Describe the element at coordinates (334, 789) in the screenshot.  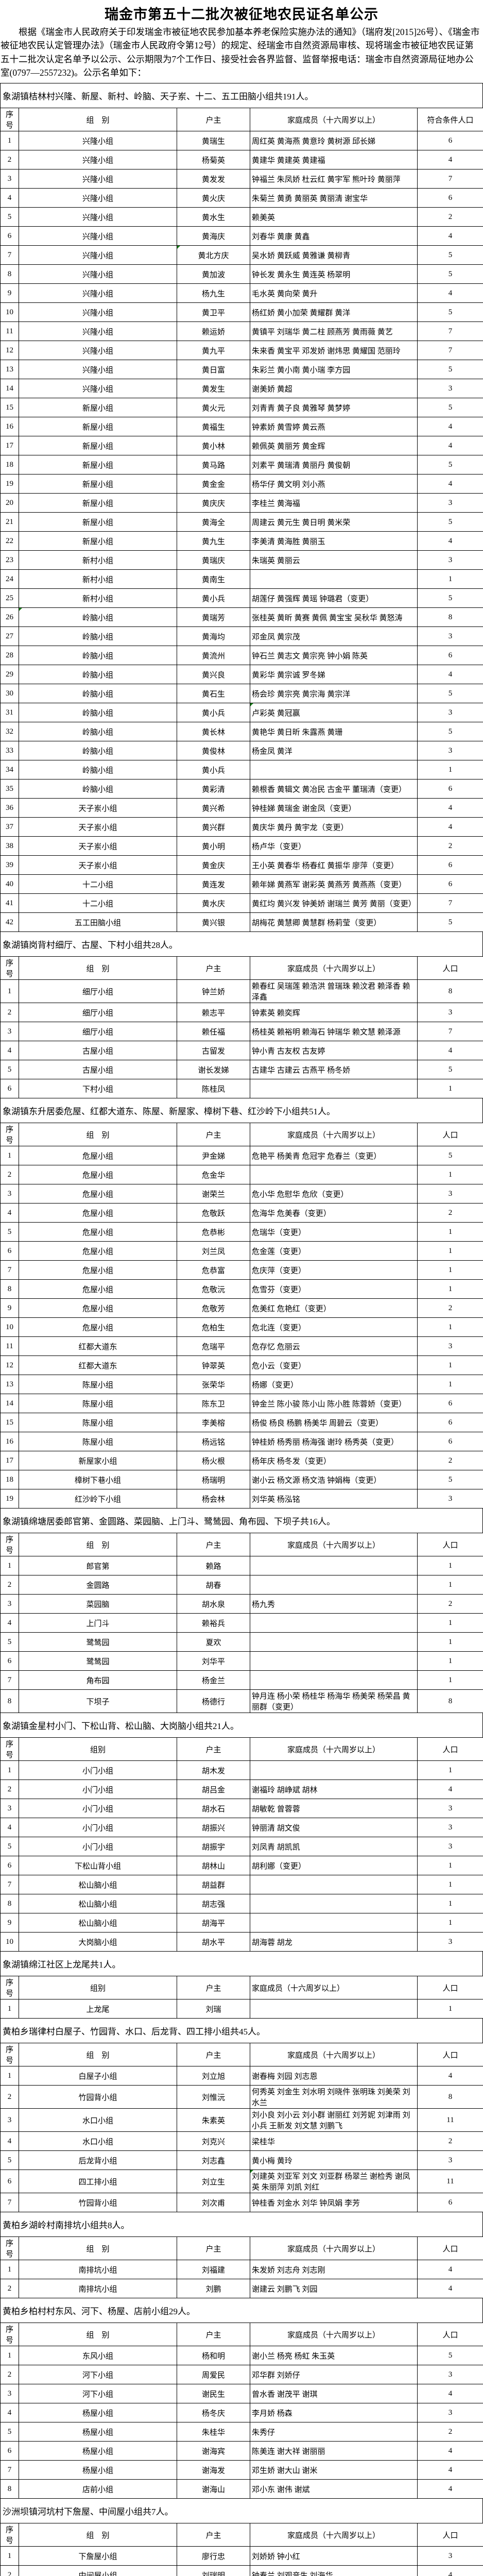
I see `cell-members: 赖根香 黄辑文 黄冶民 古金平 董瑞清（变更）` at that location.